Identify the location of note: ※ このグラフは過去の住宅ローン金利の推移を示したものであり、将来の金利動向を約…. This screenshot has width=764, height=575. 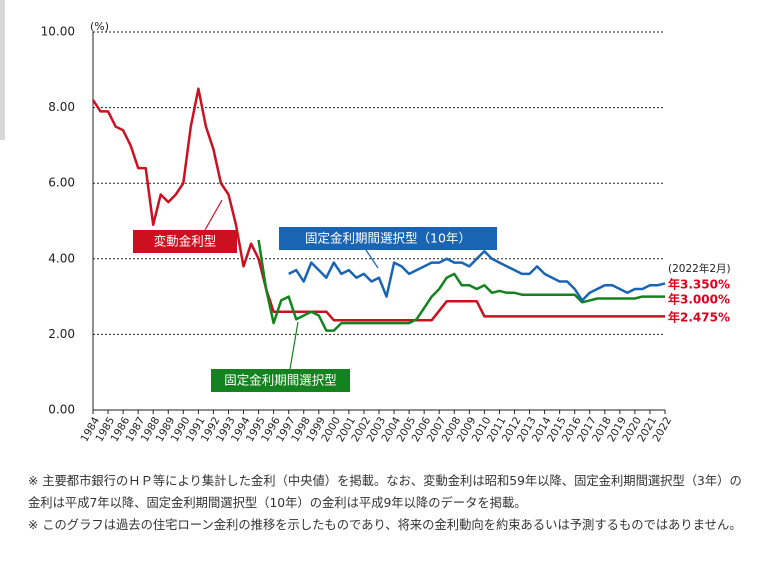
(385, 525).